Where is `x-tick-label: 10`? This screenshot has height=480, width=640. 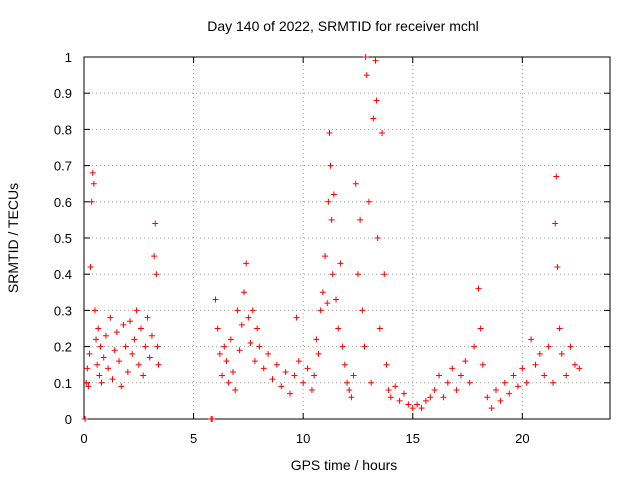 x-tick-label: 10 is located at coordinates (303, 438).